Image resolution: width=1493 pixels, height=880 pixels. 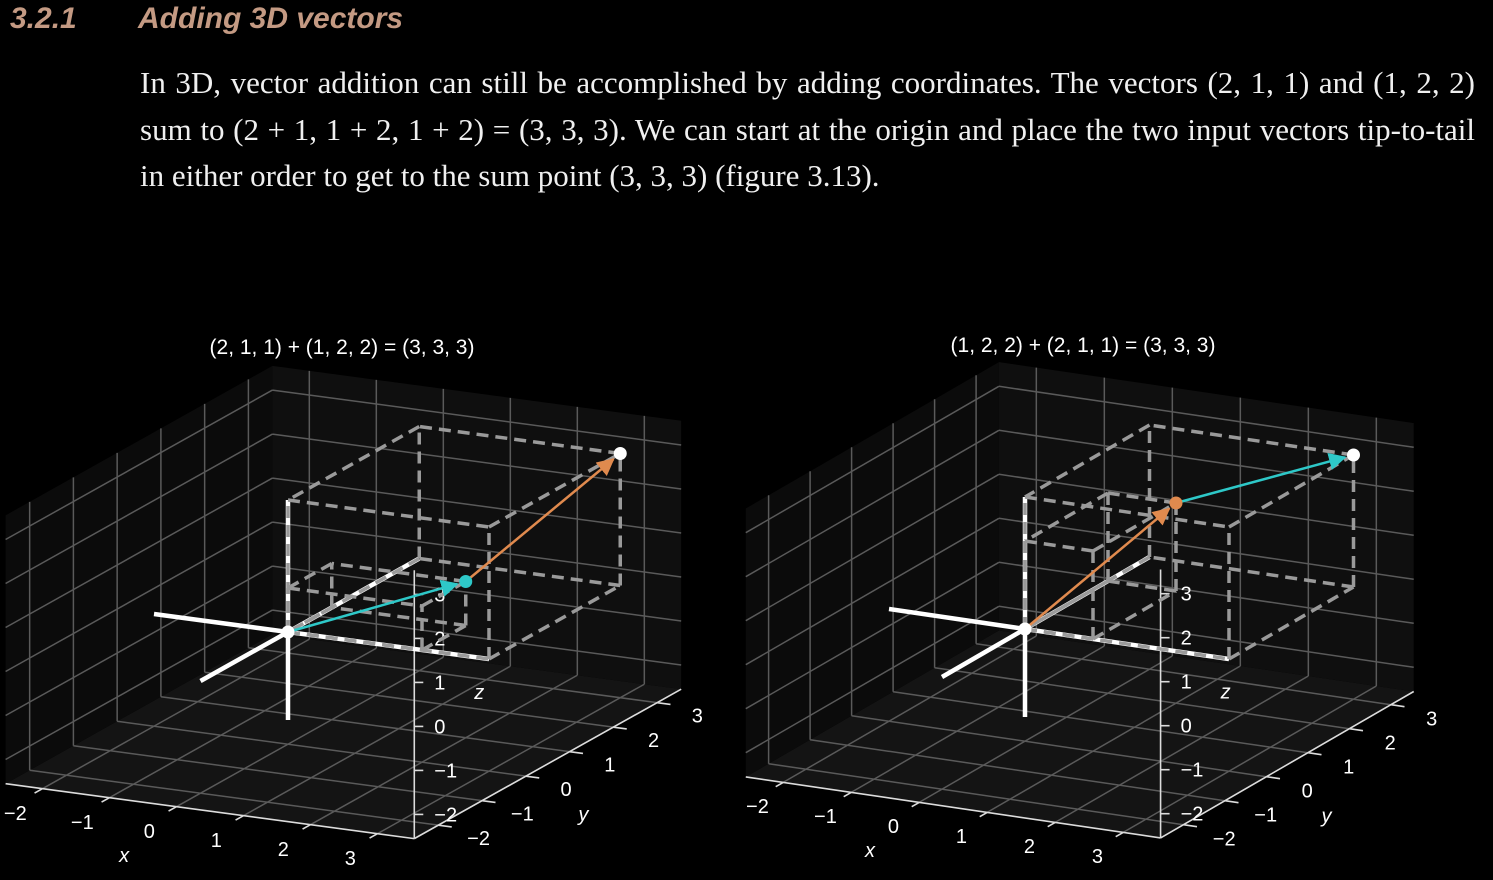 What do you see at coordinates (1186, 639) in the screenshot?
I see `z-tick-label: 2` at bounding box center [1186, 639].